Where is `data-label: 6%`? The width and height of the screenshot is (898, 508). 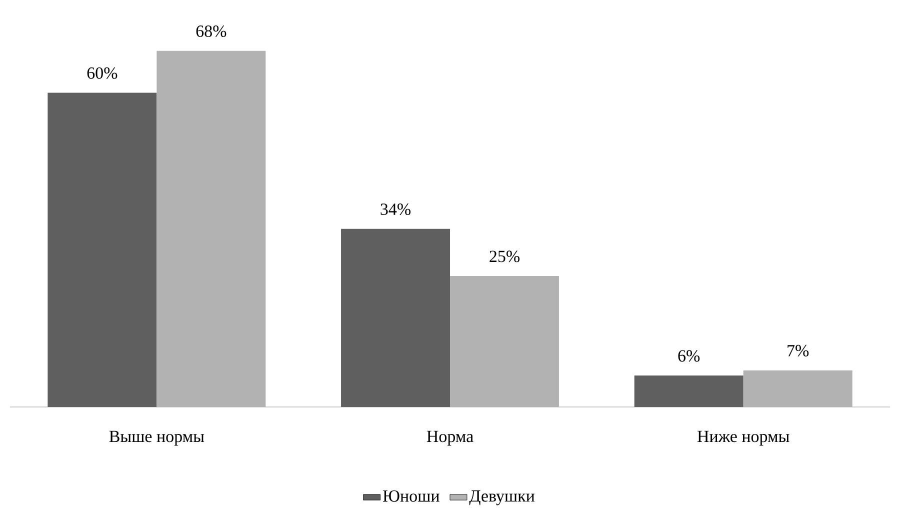 data-label: 6% is located at coordinates (689, 356).